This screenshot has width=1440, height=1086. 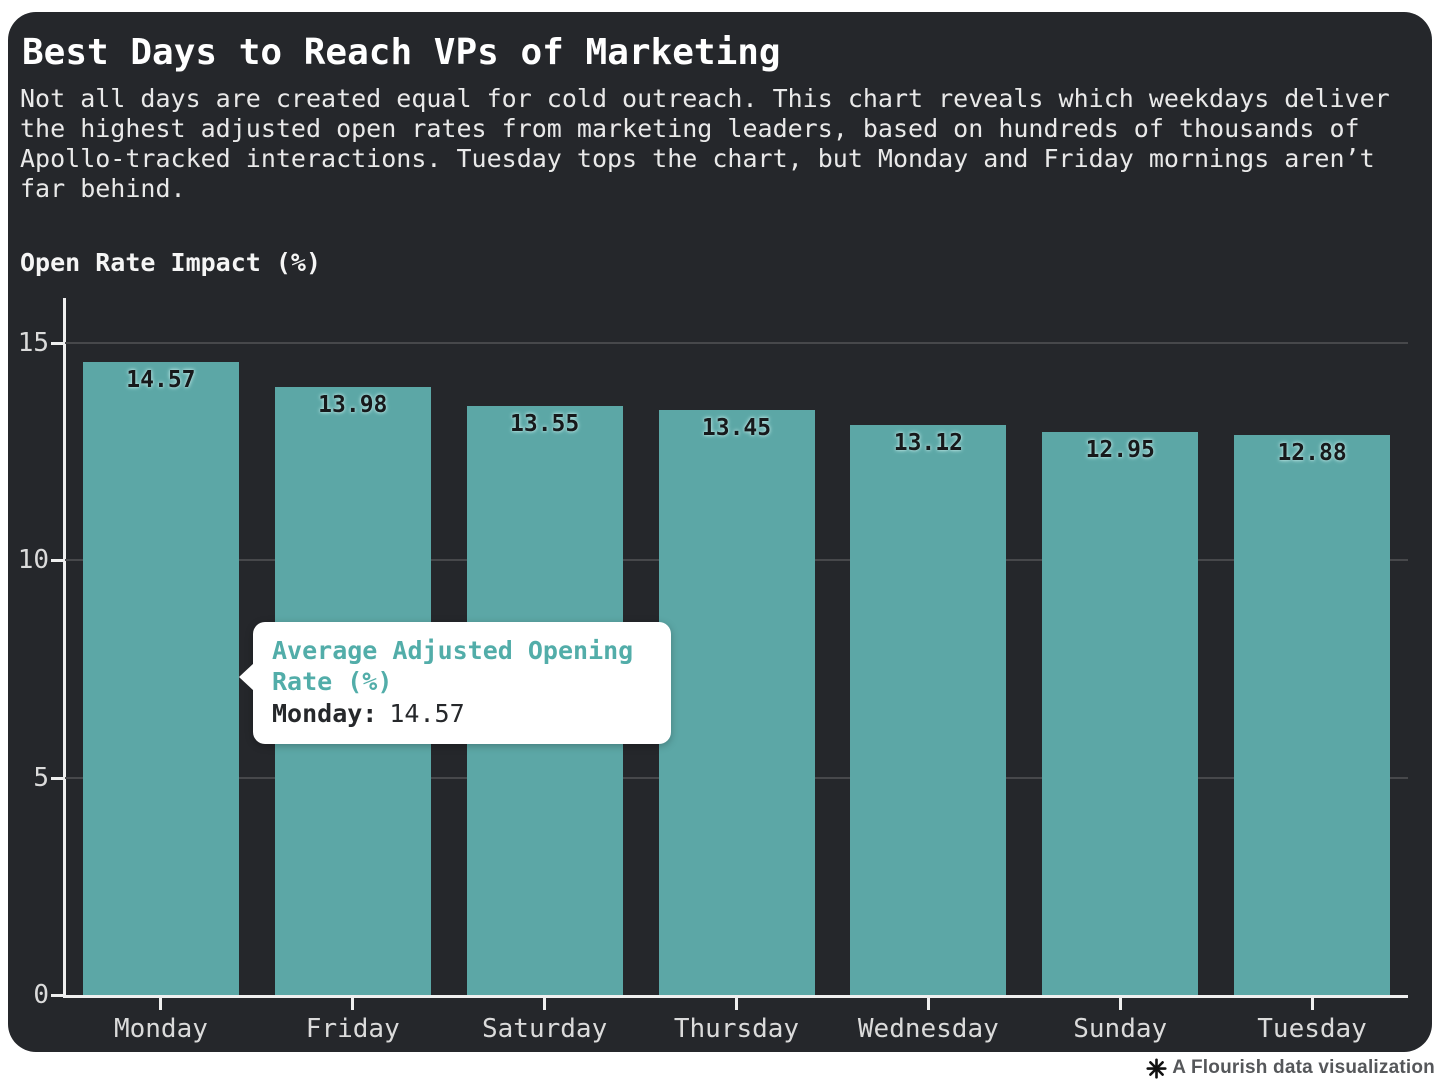 I want to click on tooltip-category: Monday:, so click(x=325, y=713).